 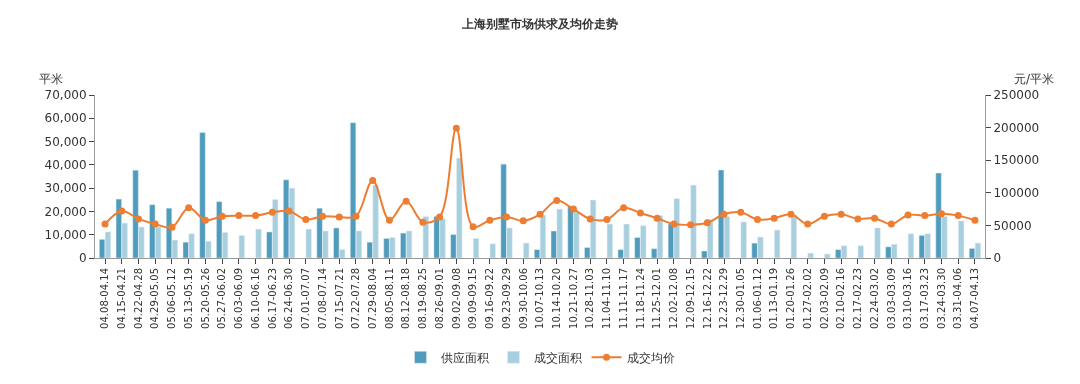 What do you see at coordinates (1012, 225) in the screenshot?
I see `y2-tick-label: 50000` at bounding box center [1012, 225].